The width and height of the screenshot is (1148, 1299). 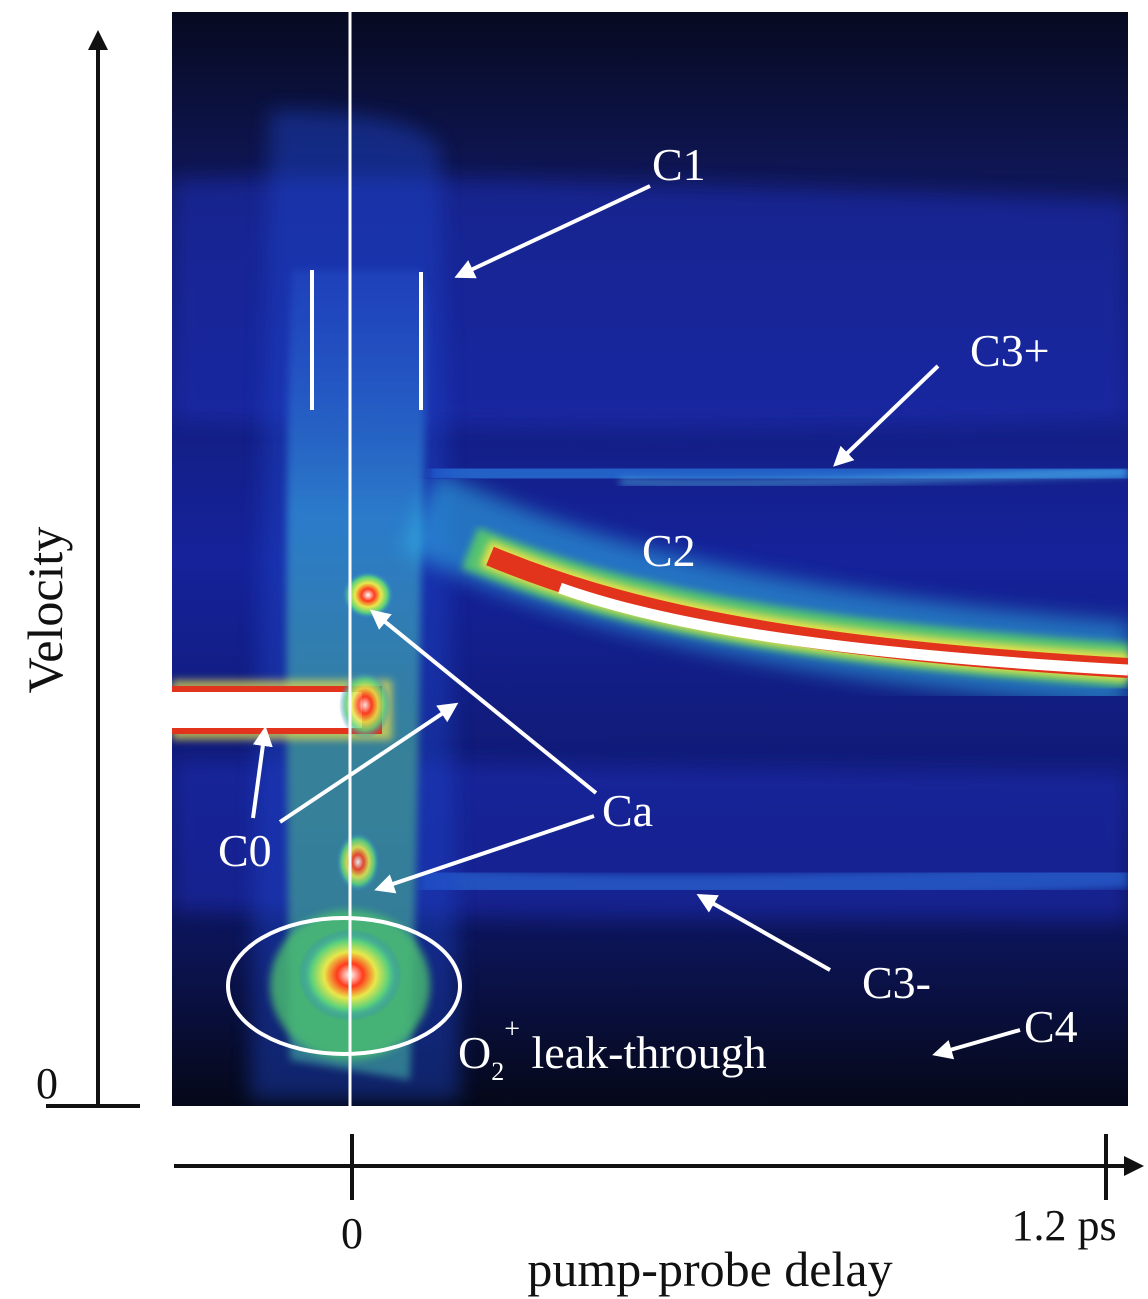 What do you see at coordinates (512, 1029) in the screenshot?
I see `label-o2-superscript: +` at bounding box center [512, 1029].